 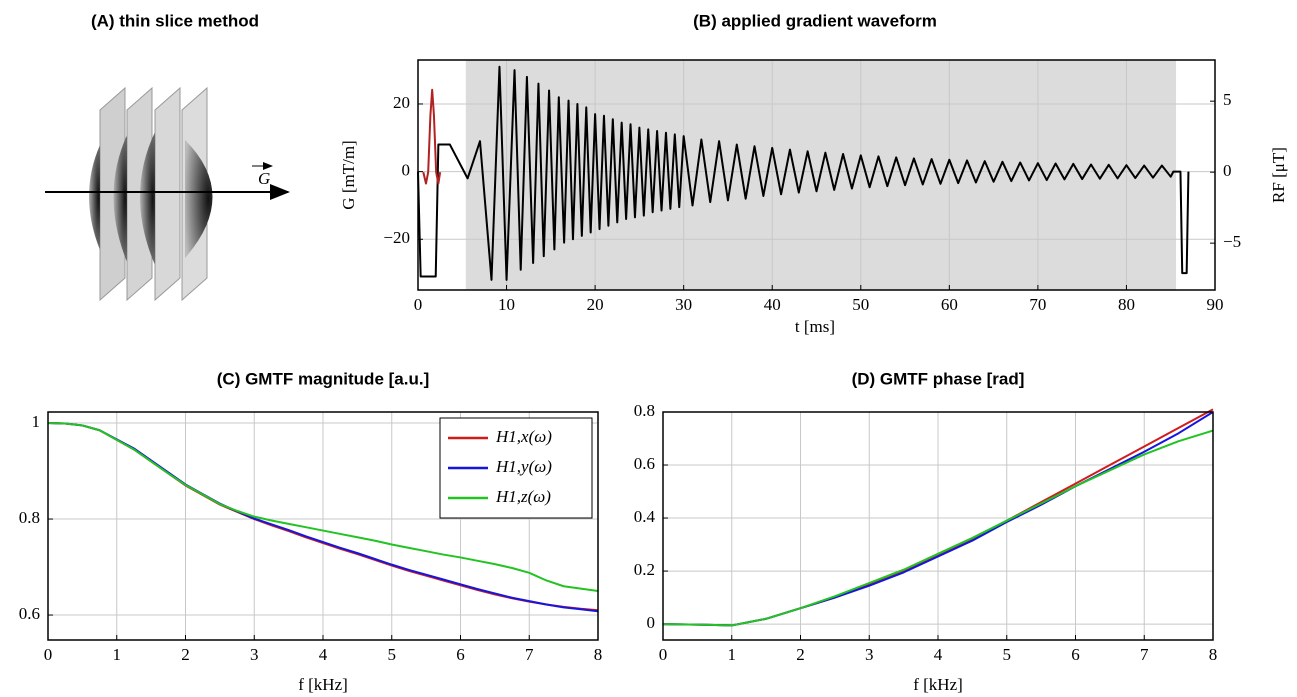 I want to click on y-tick-label: 20, so click(x=401, y=102).